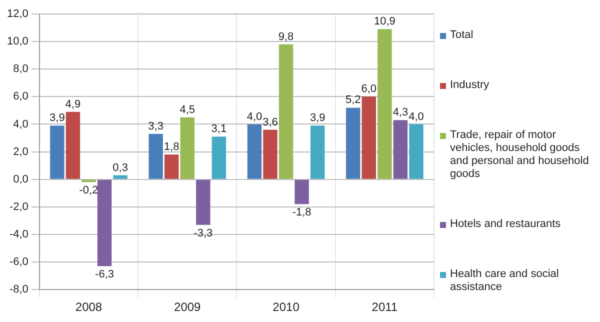 This screenshot has width=600, height=322. Describe the element at coordinates (286, 36) in the screenshot. I see `data-label: 9,8` at that location.